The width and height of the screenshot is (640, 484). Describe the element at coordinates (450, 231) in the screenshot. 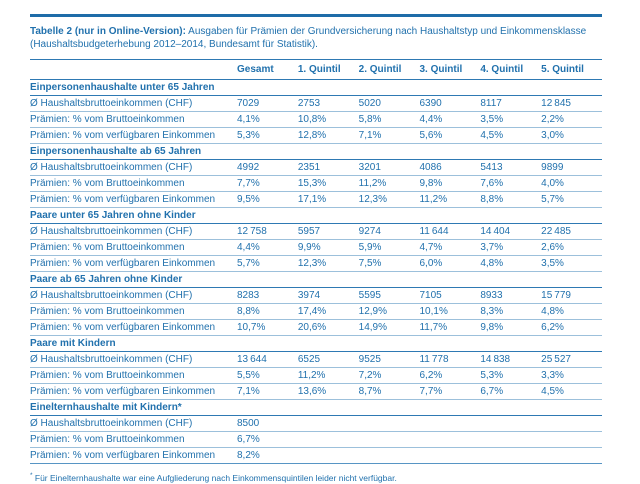

I see `cell-value: 11 644` at that location.